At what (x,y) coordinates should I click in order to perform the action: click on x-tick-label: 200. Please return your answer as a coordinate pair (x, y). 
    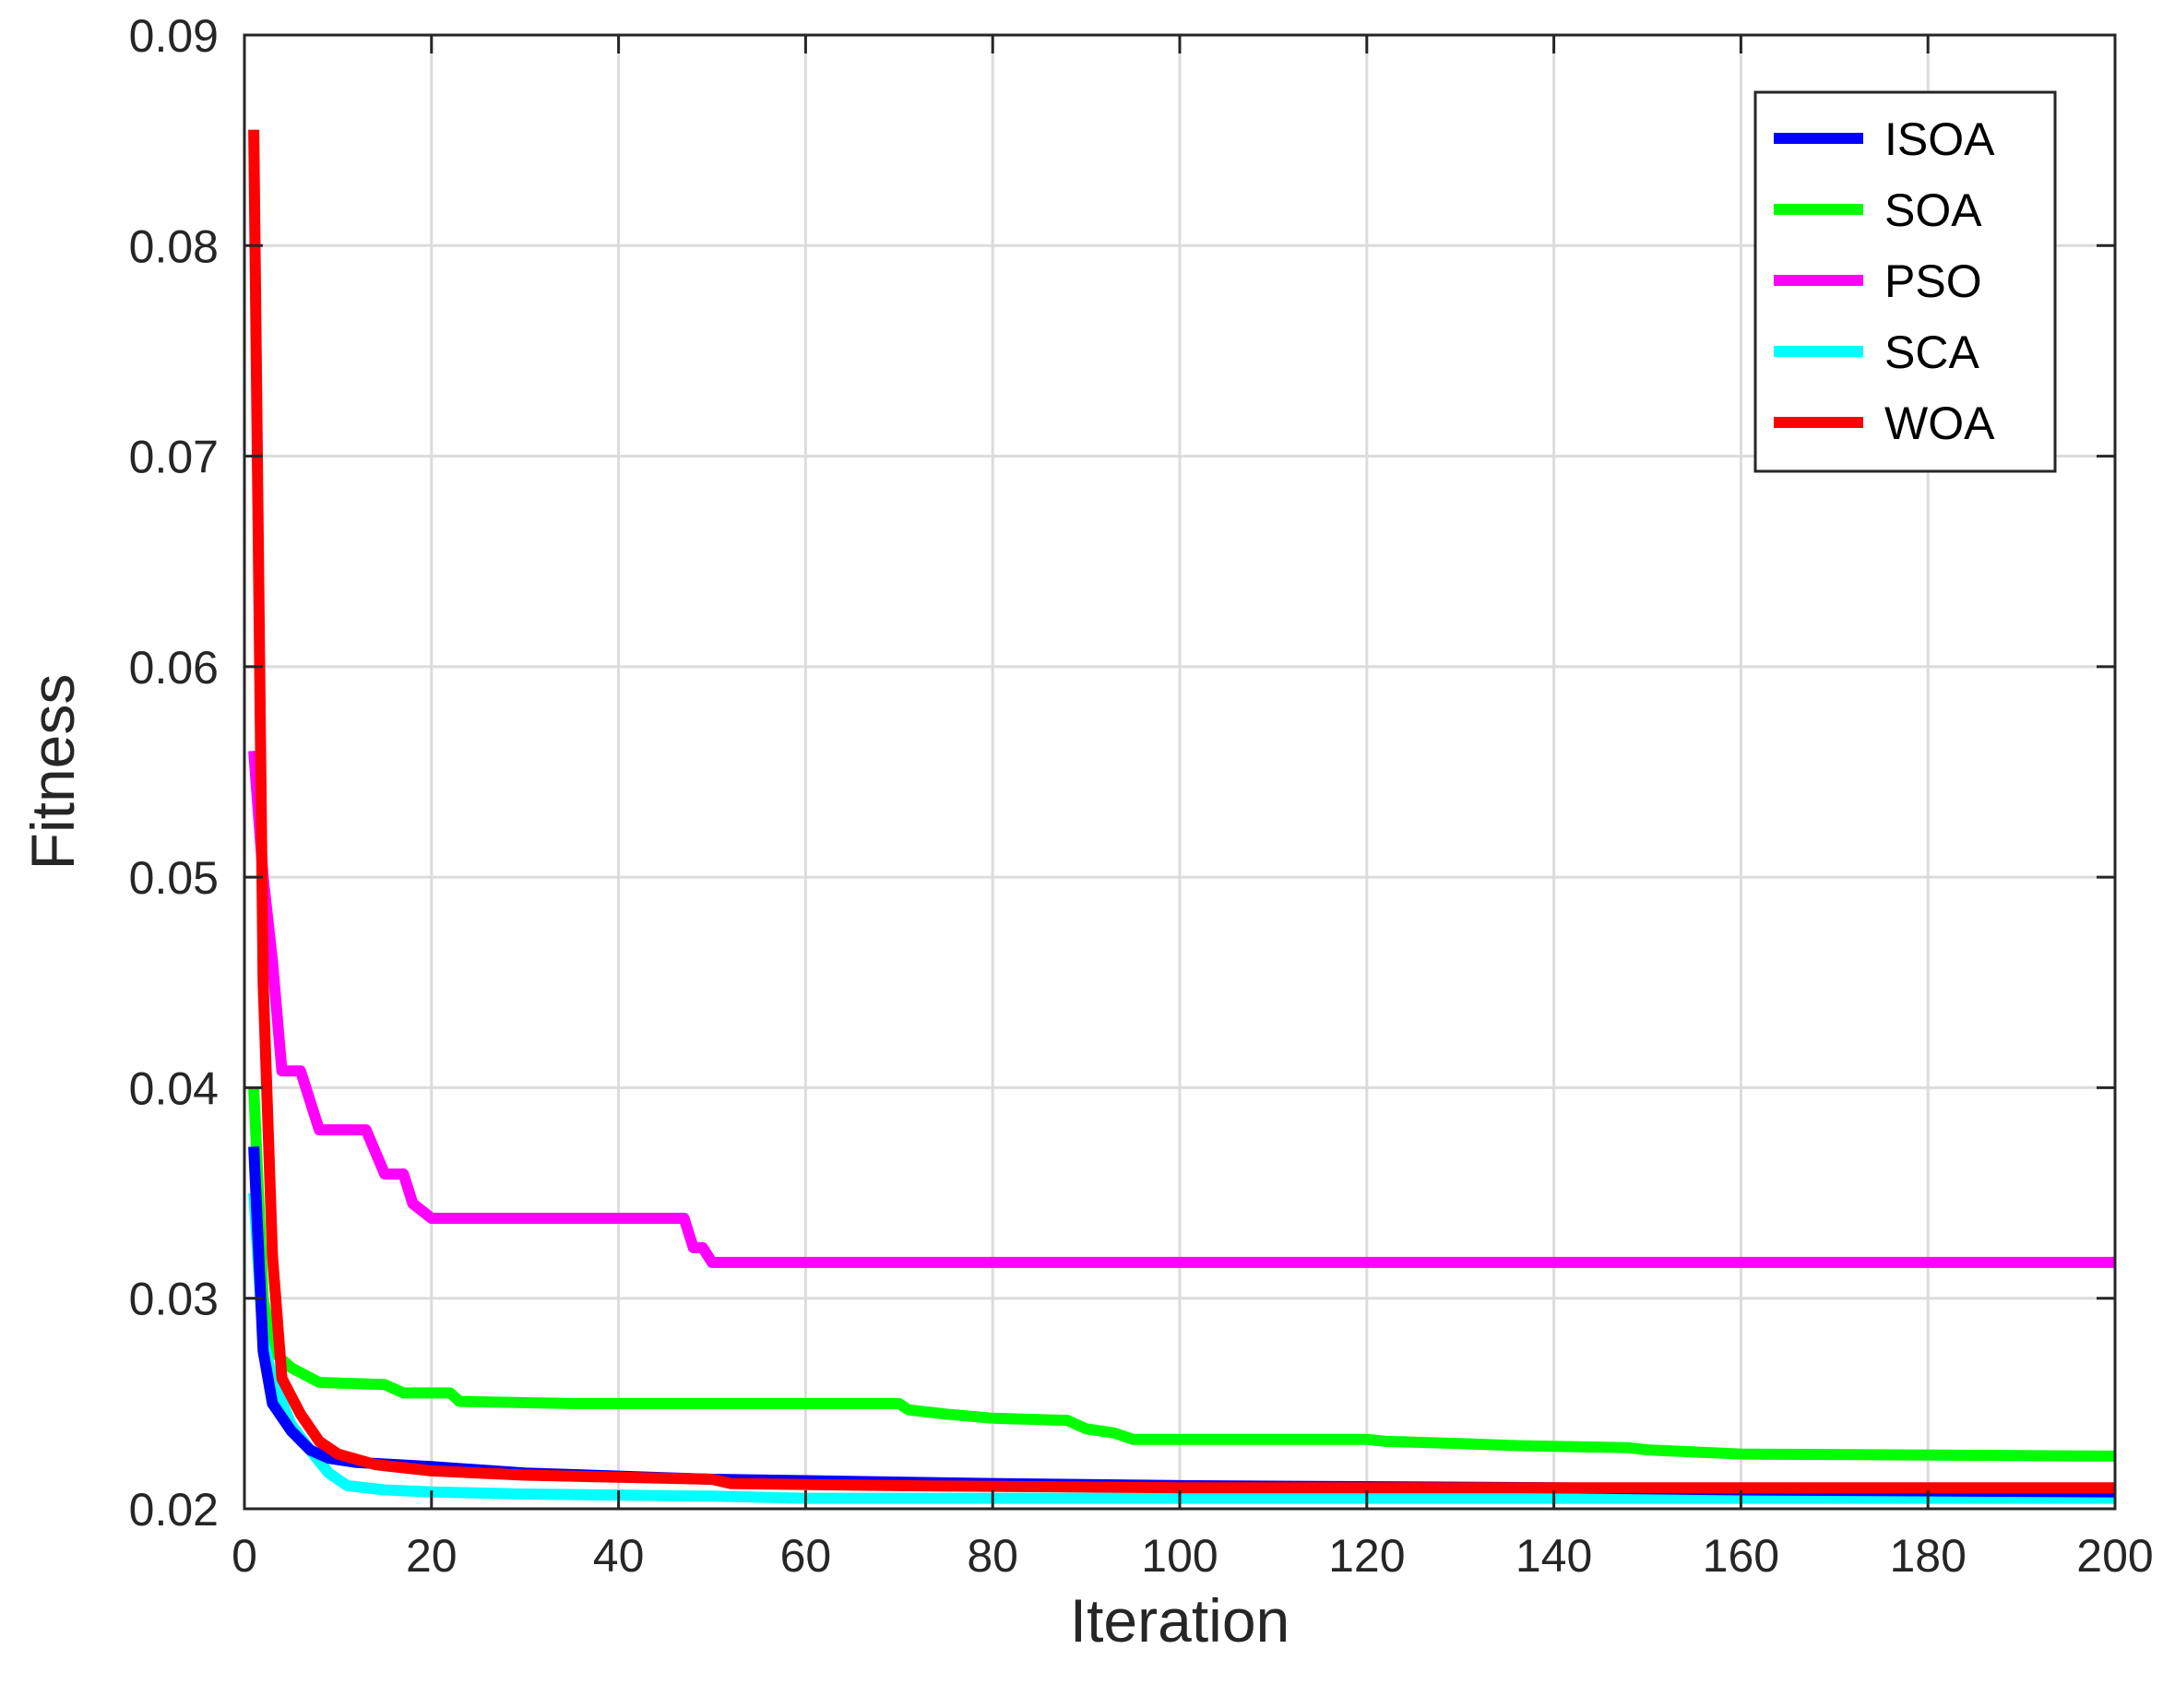
    Looking at the image, I should click on (2114, 1556).